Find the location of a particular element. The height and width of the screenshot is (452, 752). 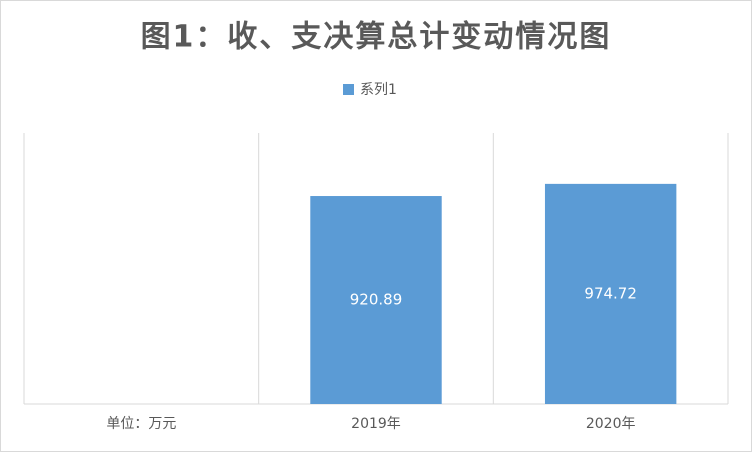

legend-label: 系列1 is located at coordinates (378, 90).